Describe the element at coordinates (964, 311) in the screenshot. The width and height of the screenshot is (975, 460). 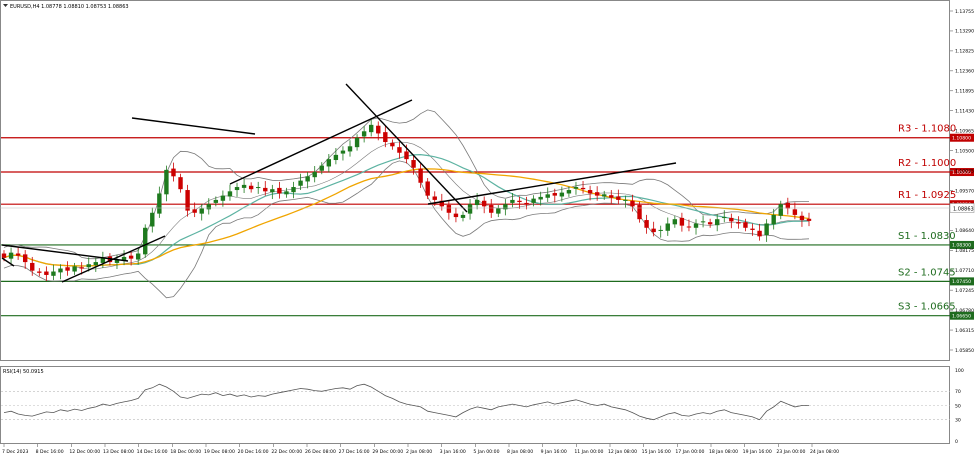
I see `price-tick-label: 1.06780` at that location.